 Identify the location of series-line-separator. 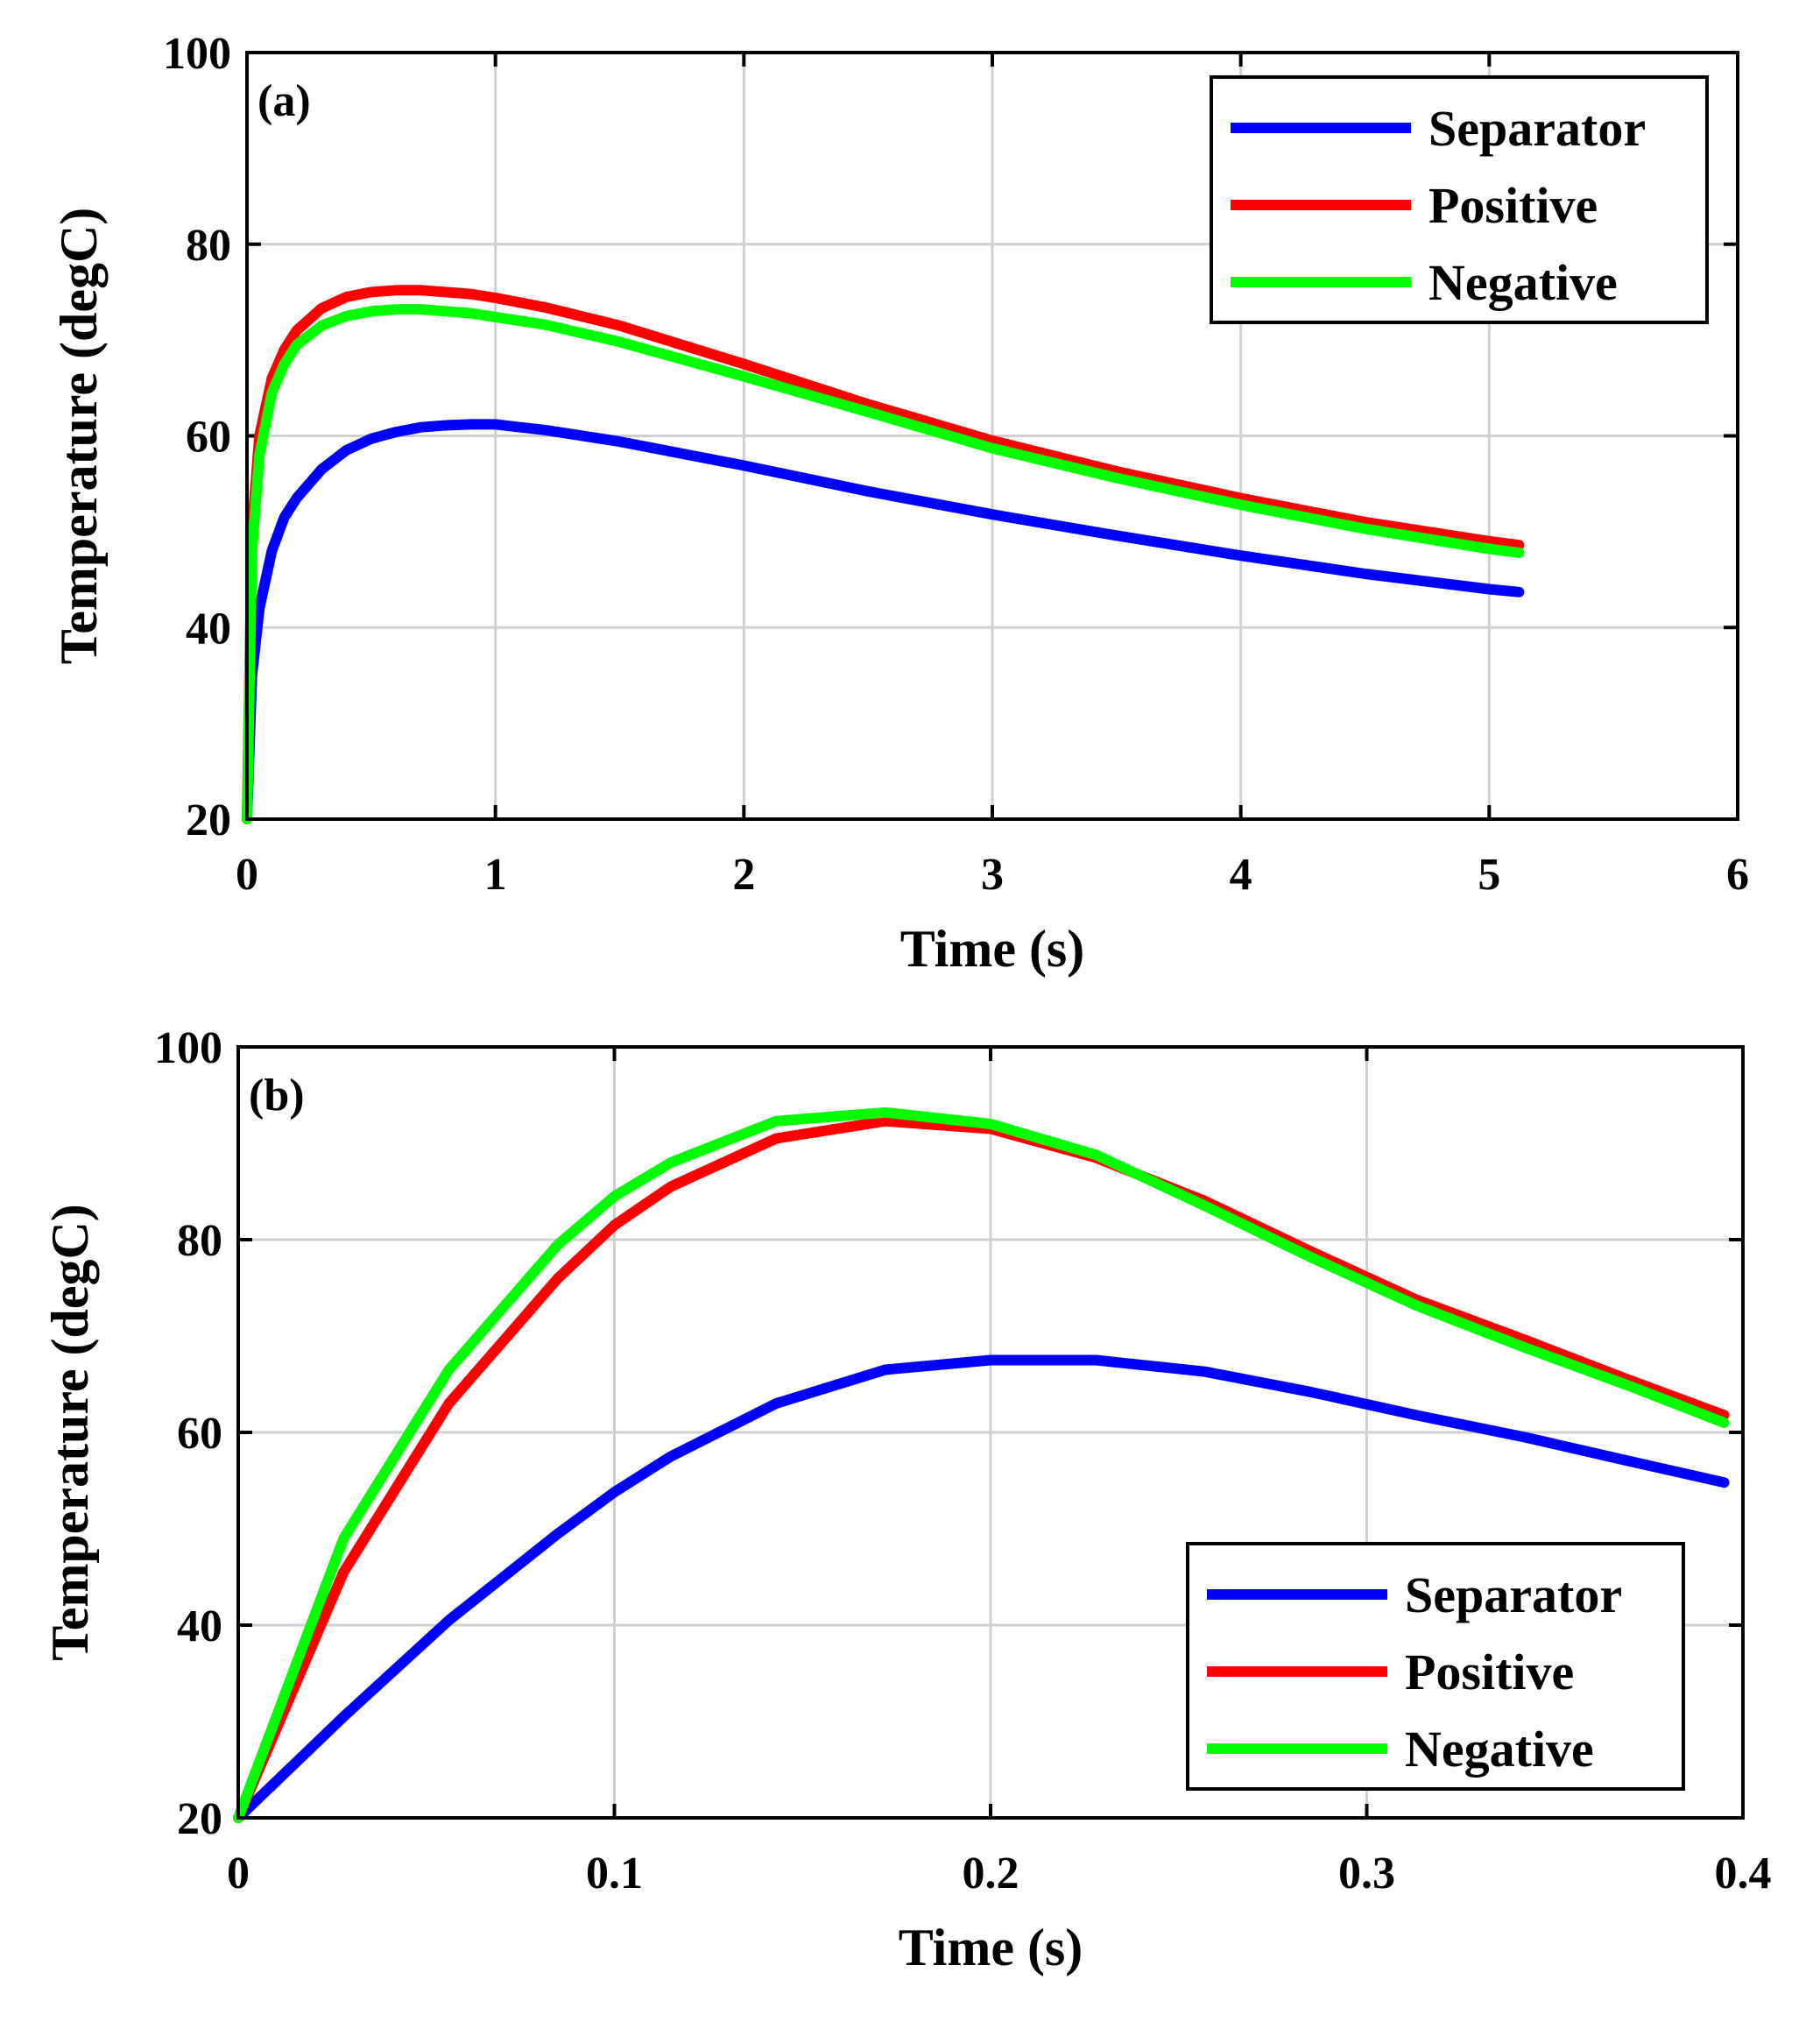
(883, 621).